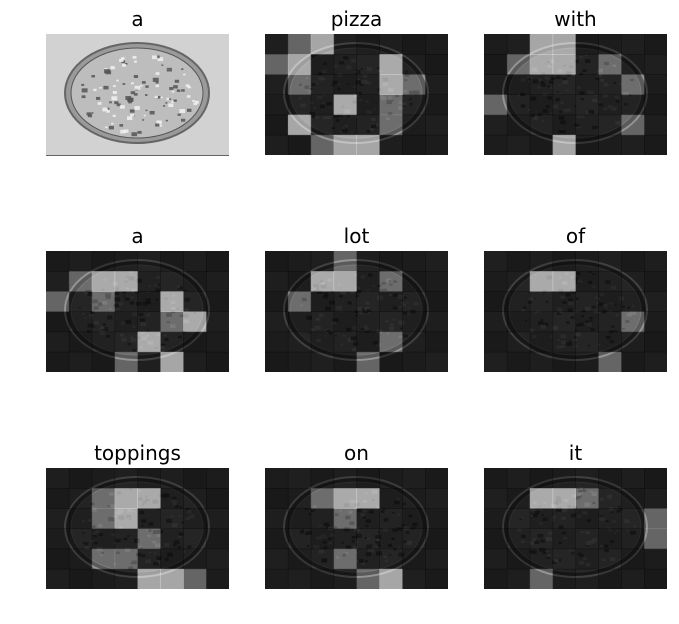  I want to click on panel-image, so click(137, 94).